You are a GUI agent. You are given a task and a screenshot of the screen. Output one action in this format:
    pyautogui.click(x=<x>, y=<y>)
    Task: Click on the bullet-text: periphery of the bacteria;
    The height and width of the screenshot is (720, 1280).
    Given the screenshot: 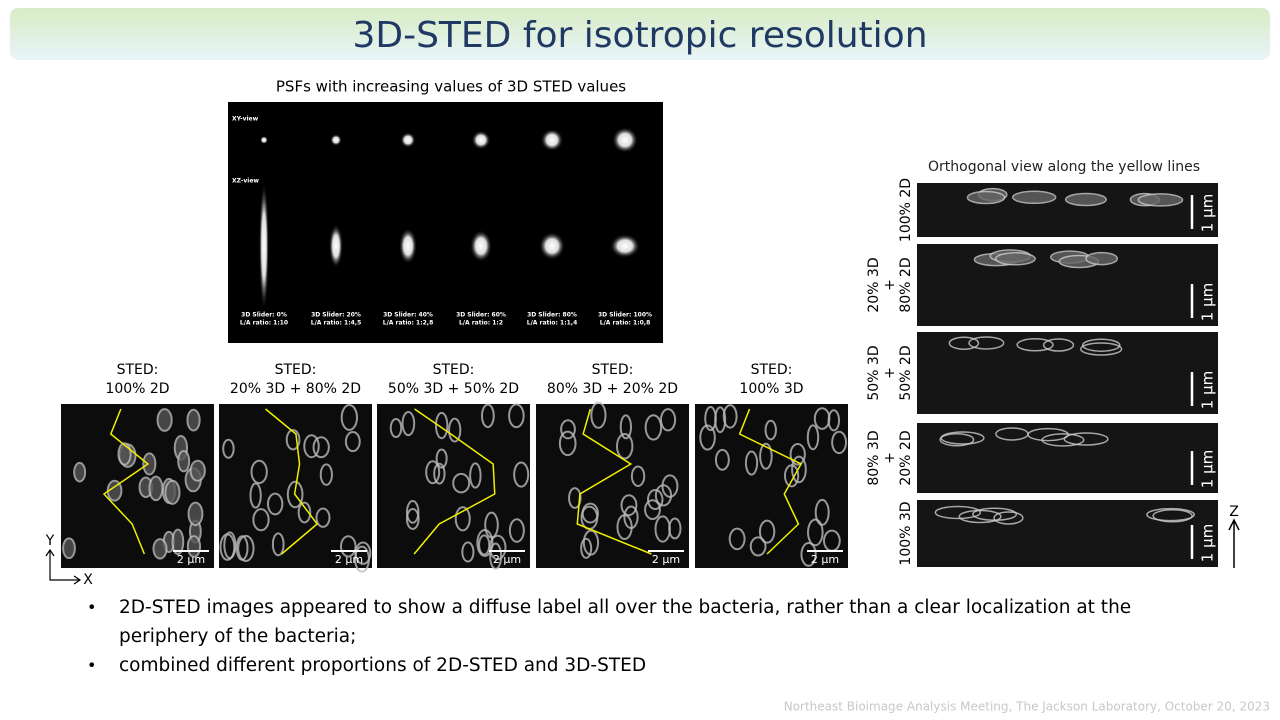 What is the action you would take?
    pyautogui.click(x=237, y=636)
    